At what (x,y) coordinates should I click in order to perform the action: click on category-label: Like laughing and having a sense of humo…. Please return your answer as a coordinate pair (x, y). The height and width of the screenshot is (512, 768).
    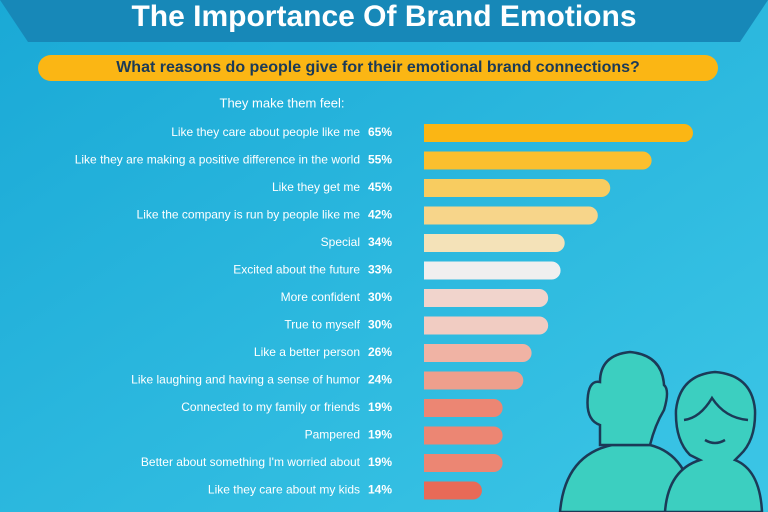
    Looking at the image, I should click on (245, 380).